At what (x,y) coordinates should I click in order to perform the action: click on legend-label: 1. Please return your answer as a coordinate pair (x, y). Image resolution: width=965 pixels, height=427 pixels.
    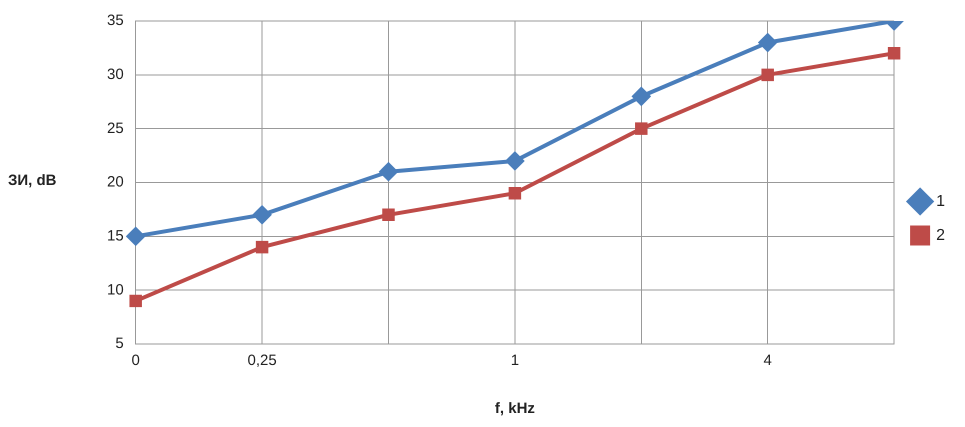
    Looking at the image, I should click on (941, 201).